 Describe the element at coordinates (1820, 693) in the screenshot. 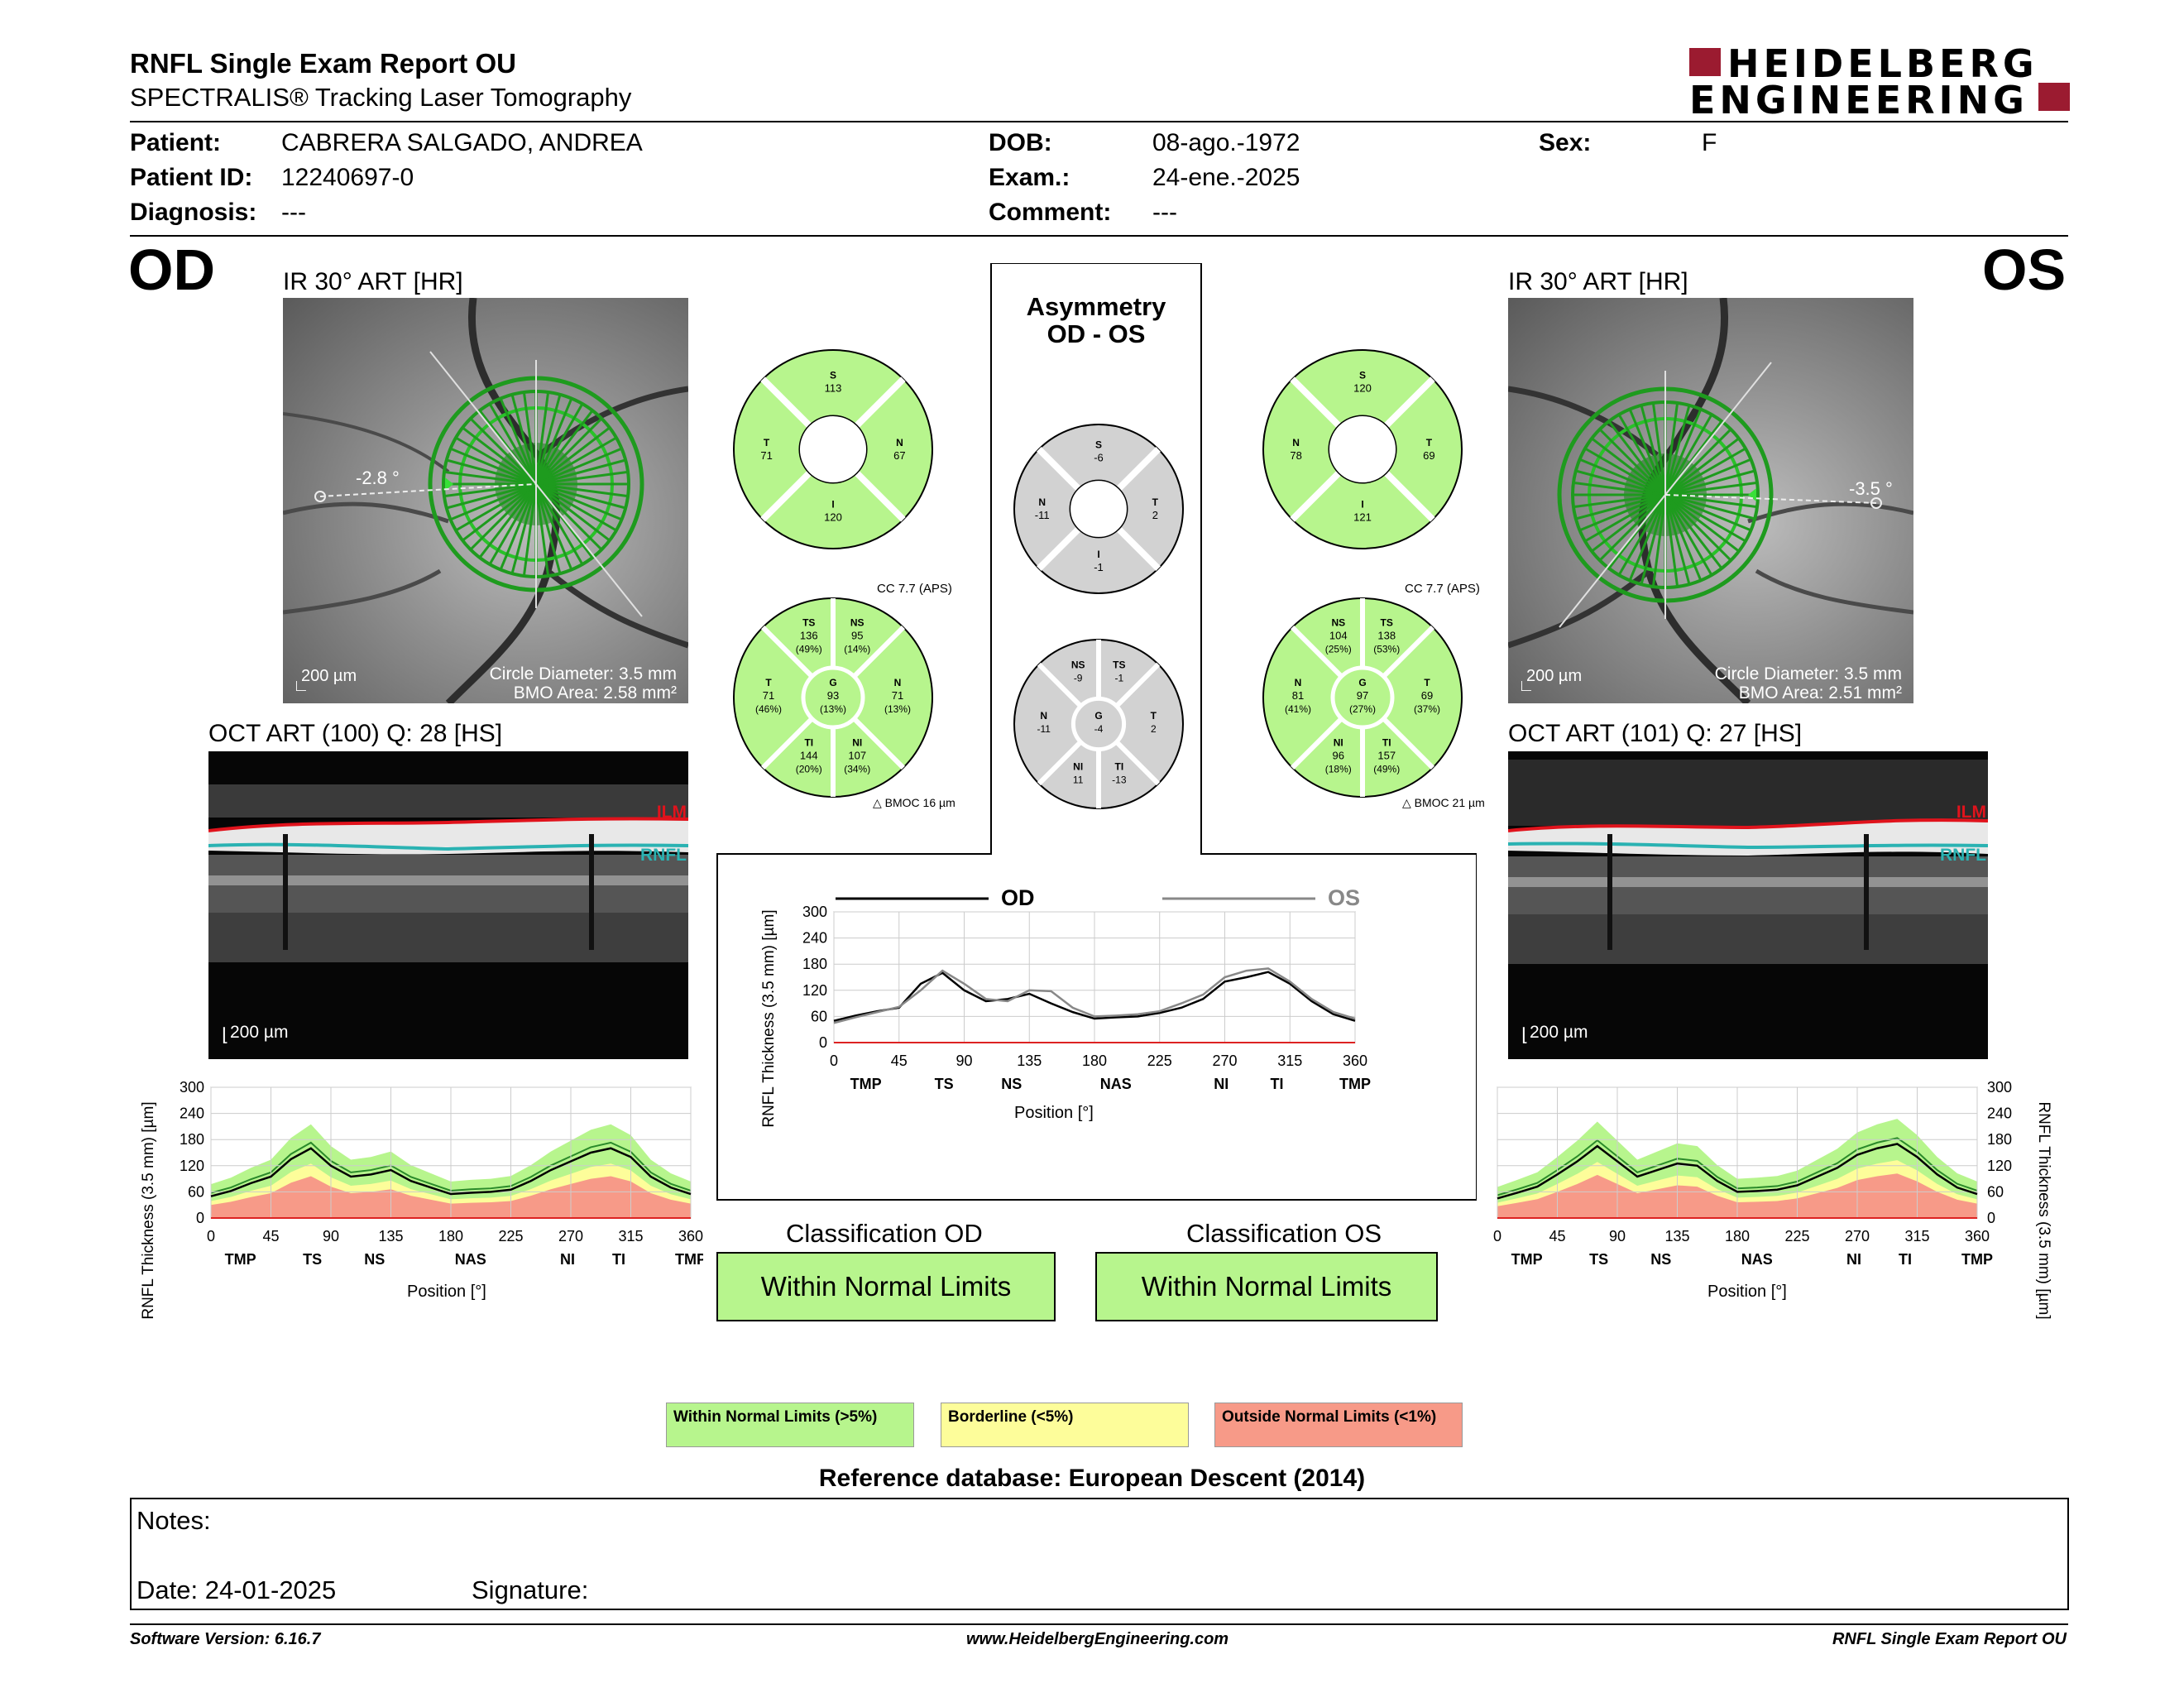

I see `os-bmo-area: BMO Area: 2.51 mm²` at that location.